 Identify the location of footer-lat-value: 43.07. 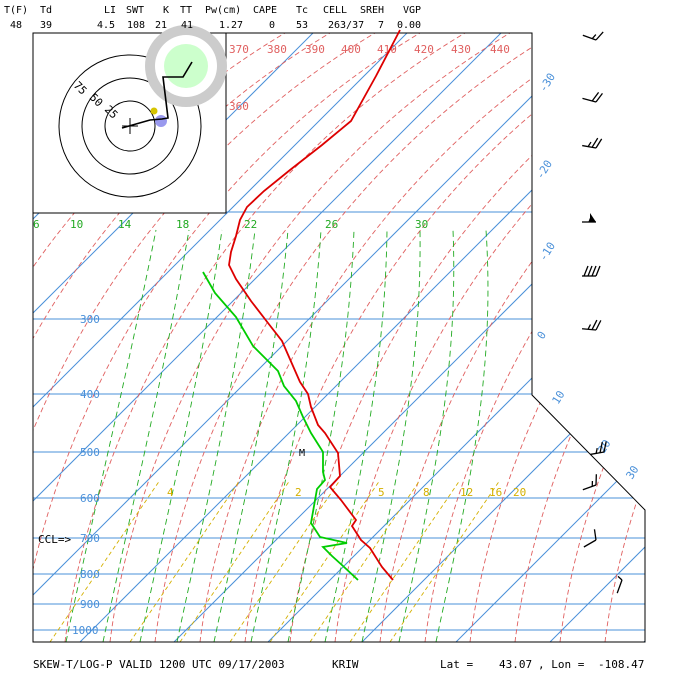
(516, 664).